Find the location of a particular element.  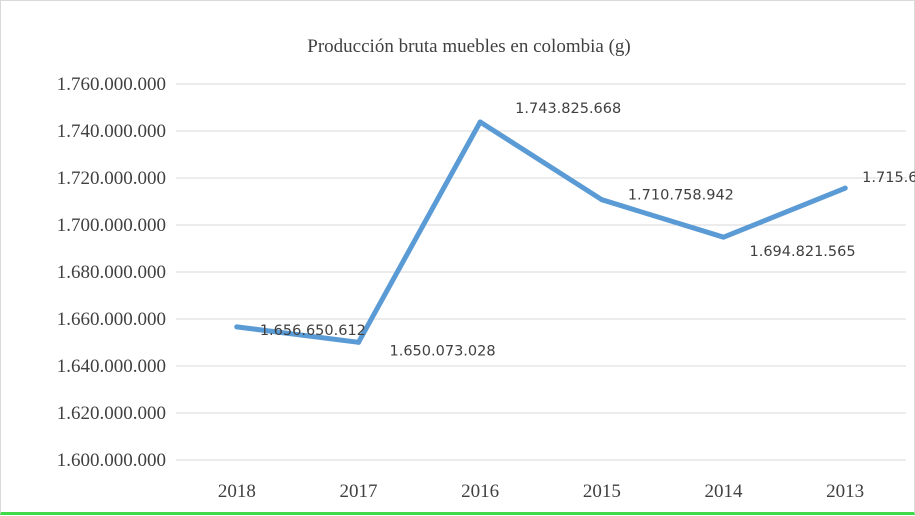

y-tick-label: 1.720.000.000 is located at coordinates (111, 178).